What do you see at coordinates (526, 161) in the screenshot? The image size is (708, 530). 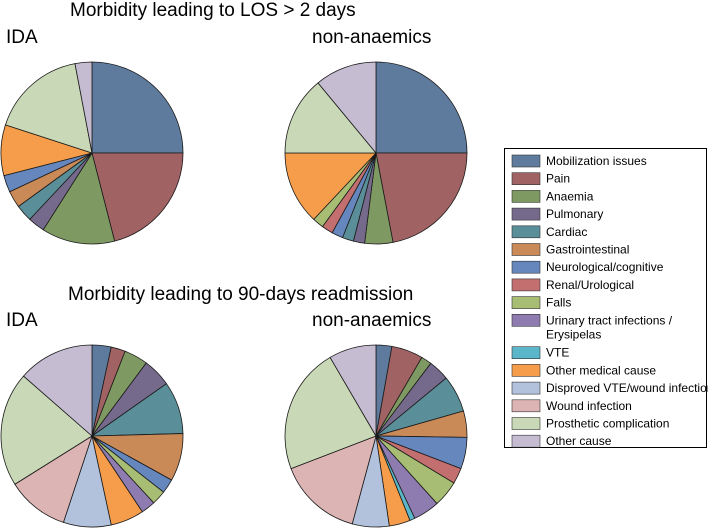 I see `legend-swatch-mobilization-issues` at bounding box center [526, 161].